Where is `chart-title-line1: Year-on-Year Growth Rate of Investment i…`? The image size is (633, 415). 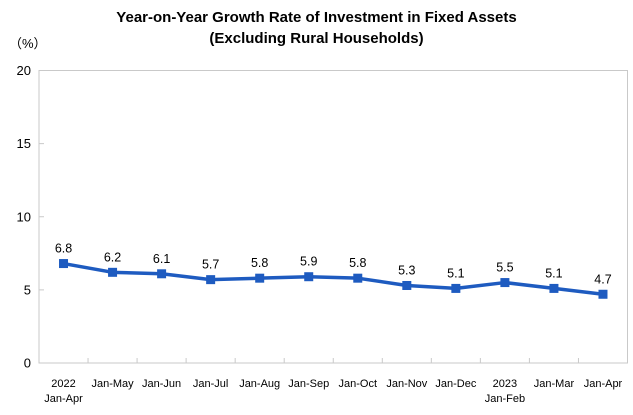
chart-title-line1: Year-on-Year Growth Rate of Investment i… is located at coordinates (316, 17).